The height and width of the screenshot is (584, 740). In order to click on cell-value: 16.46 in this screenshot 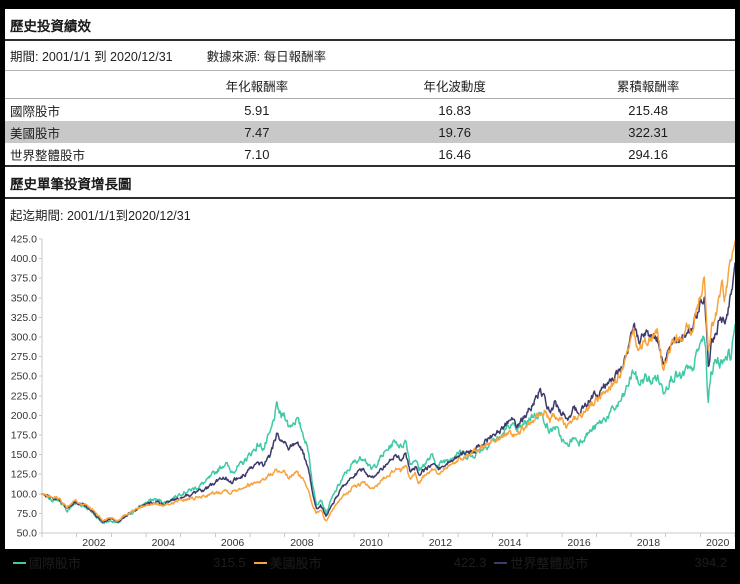, I will do `click(454, 154)`.